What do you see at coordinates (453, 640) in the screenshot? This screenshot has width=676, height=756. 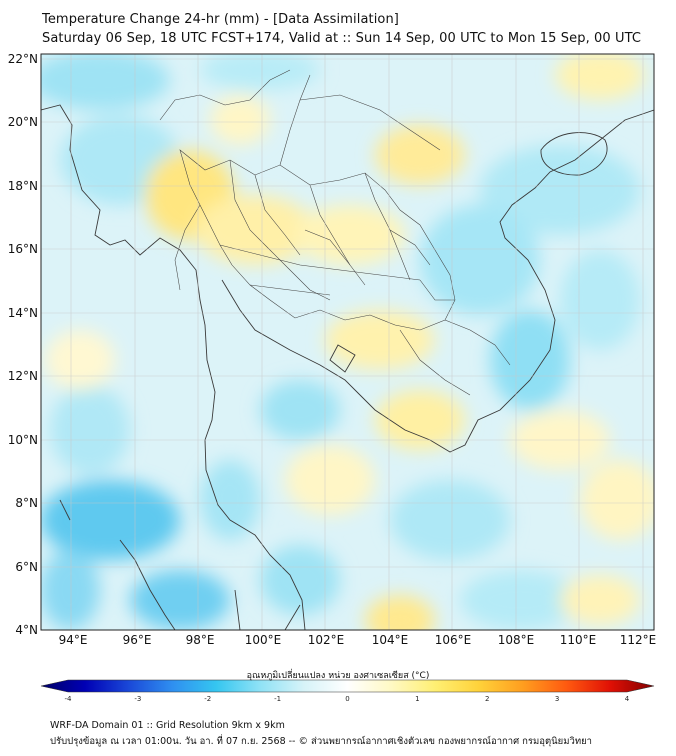 I see `lon-label: 106°E` at bounding box center [453, 640].